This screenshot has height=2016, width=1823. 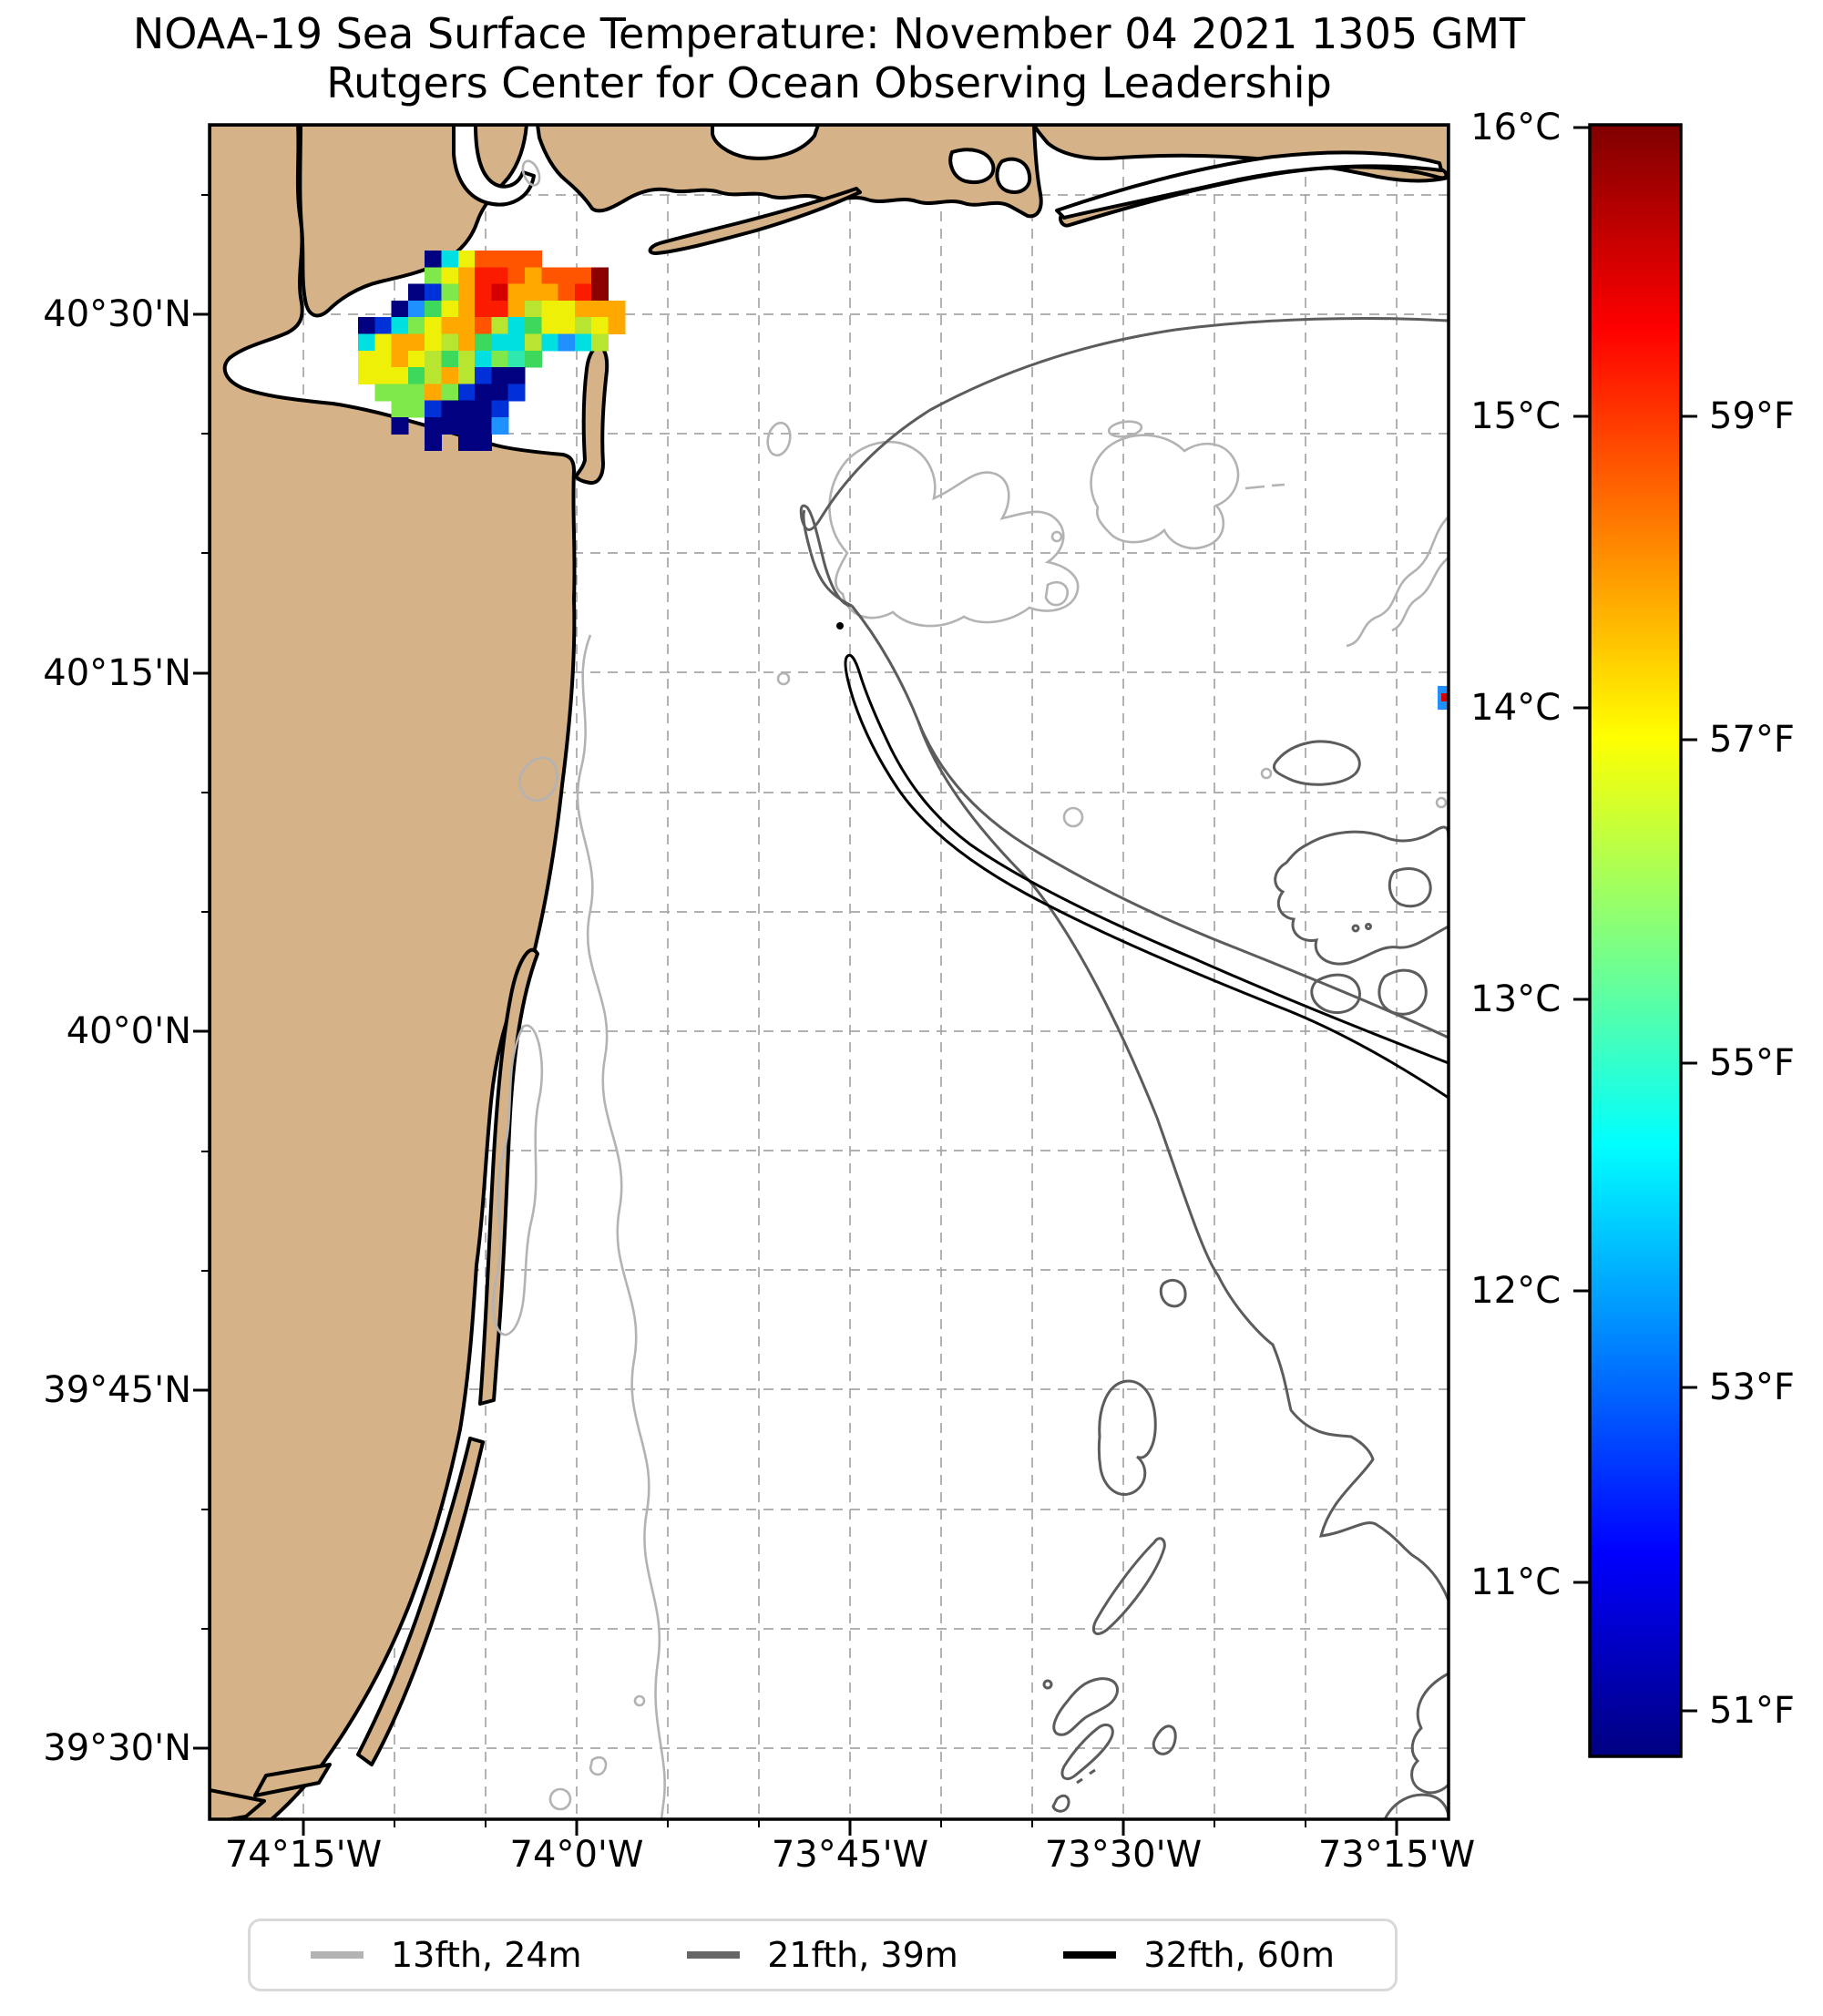 I want to click on legend-item-21fth: 21fth, 39m, so click(x=822, y=1955).